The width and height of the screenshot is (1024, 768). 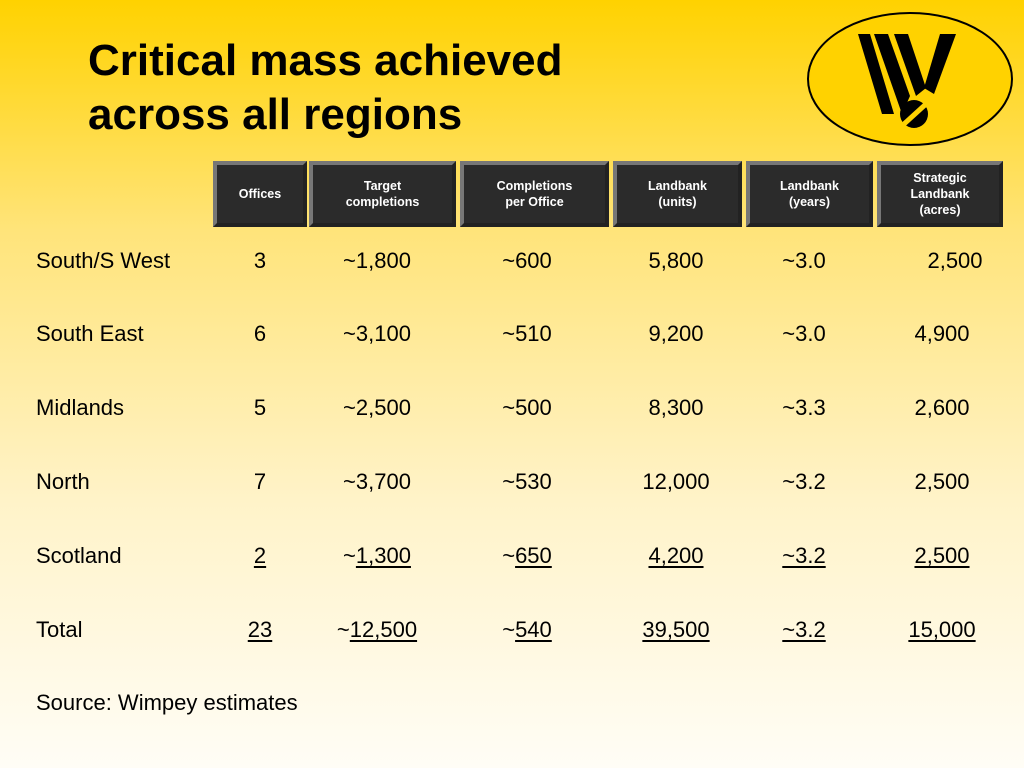 I want to click on region-label: Total, so click(x=59, y=629).